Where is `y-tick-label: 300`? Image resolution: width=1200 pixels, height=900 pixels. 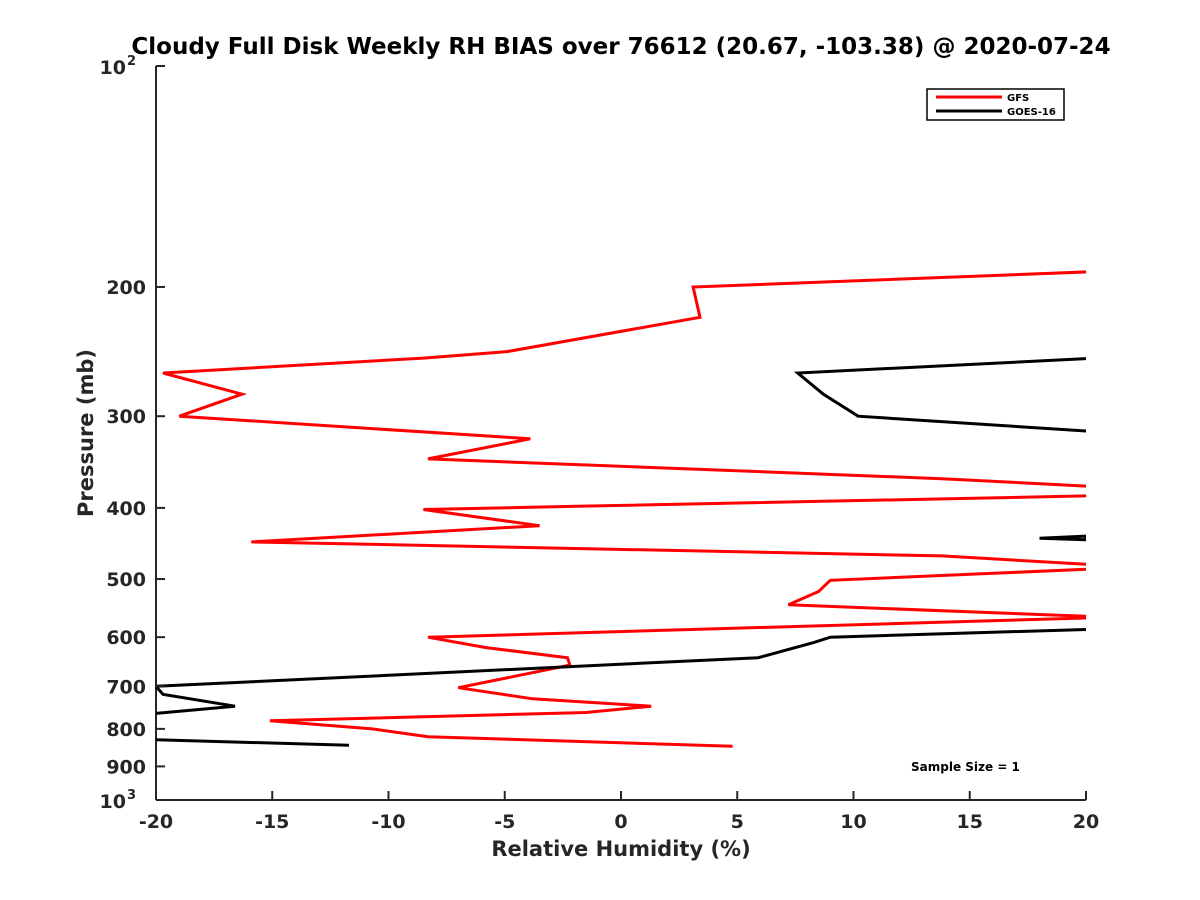 y-tick-label: 300 is located at coordinates (126, 417).